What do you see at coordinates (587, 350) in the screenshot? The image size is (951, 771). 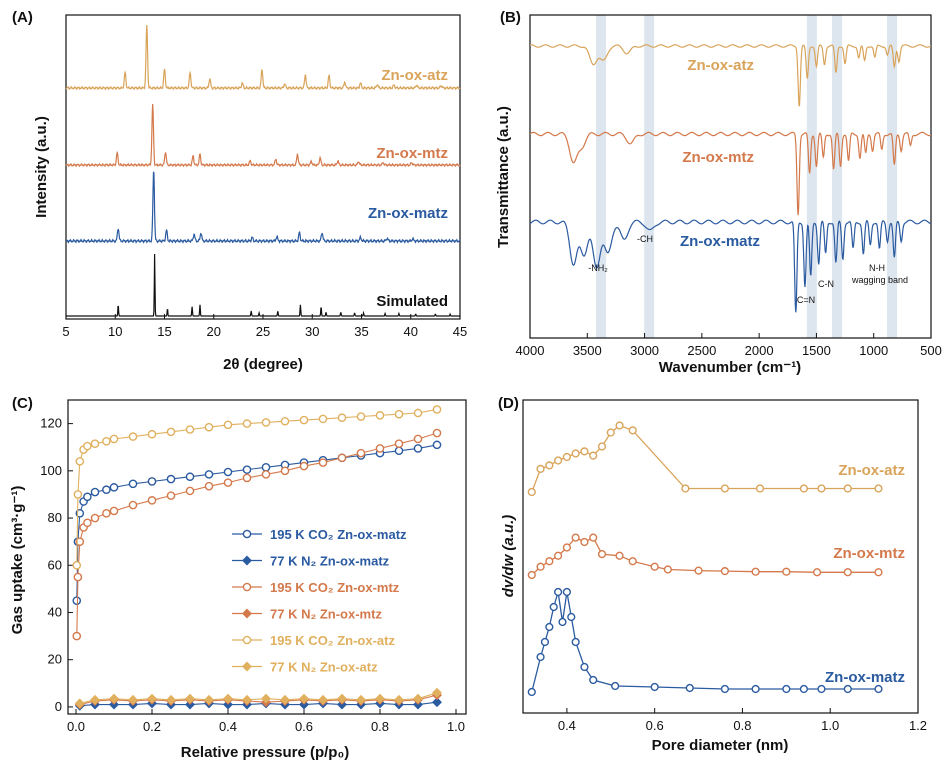 I see `panel-b-x-tick-label: 3500` at bounding box center [587, 350].